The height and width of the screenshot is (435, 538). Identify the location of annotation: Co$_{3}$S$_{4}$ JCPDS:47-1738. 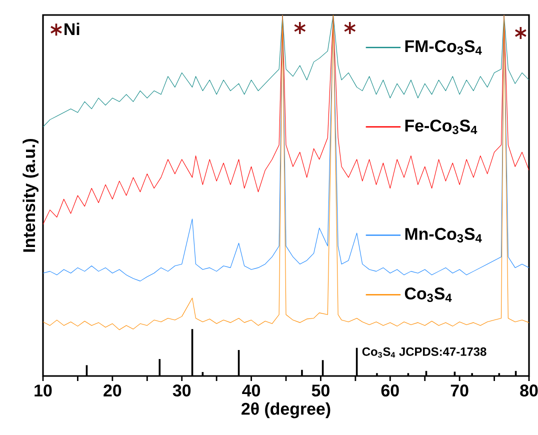
(424, 352).